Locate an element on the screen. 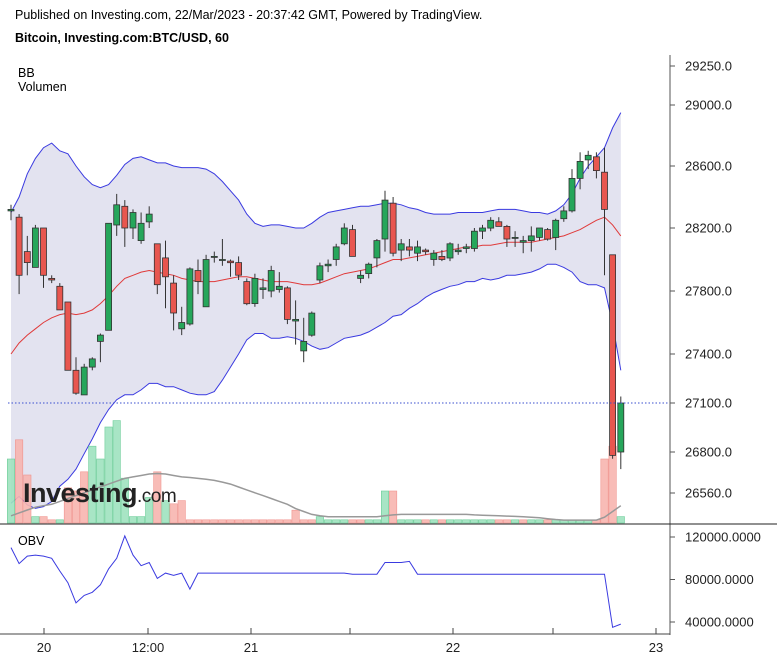 The image size is (777, 662). price-tick-label: 27100.0 is located at coordinates (708, 403).